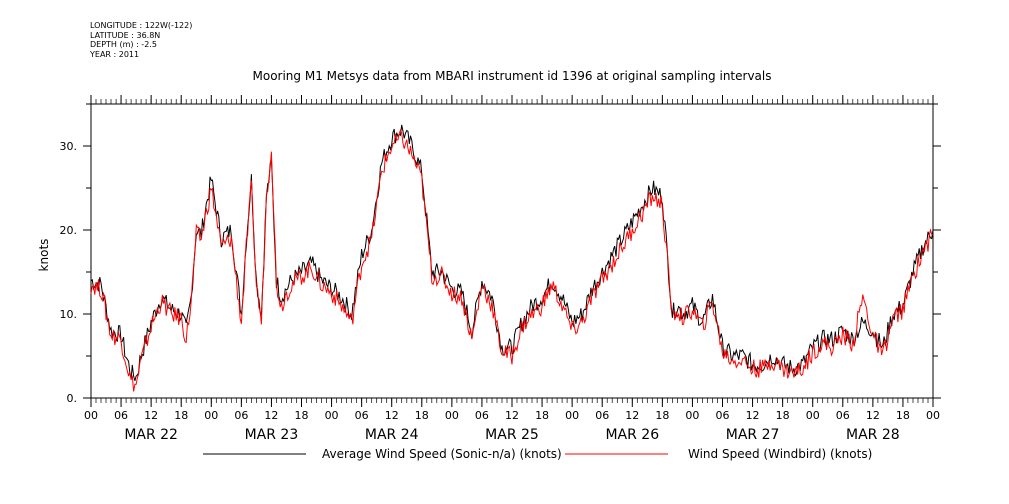 This screenshot has height=504, width=1009. What do you see at coordinates (141, 25) in the screenshot?
I see `metadata-longitude: LONGITUDE : 122W(-122)` at bounding box center [141, 25].